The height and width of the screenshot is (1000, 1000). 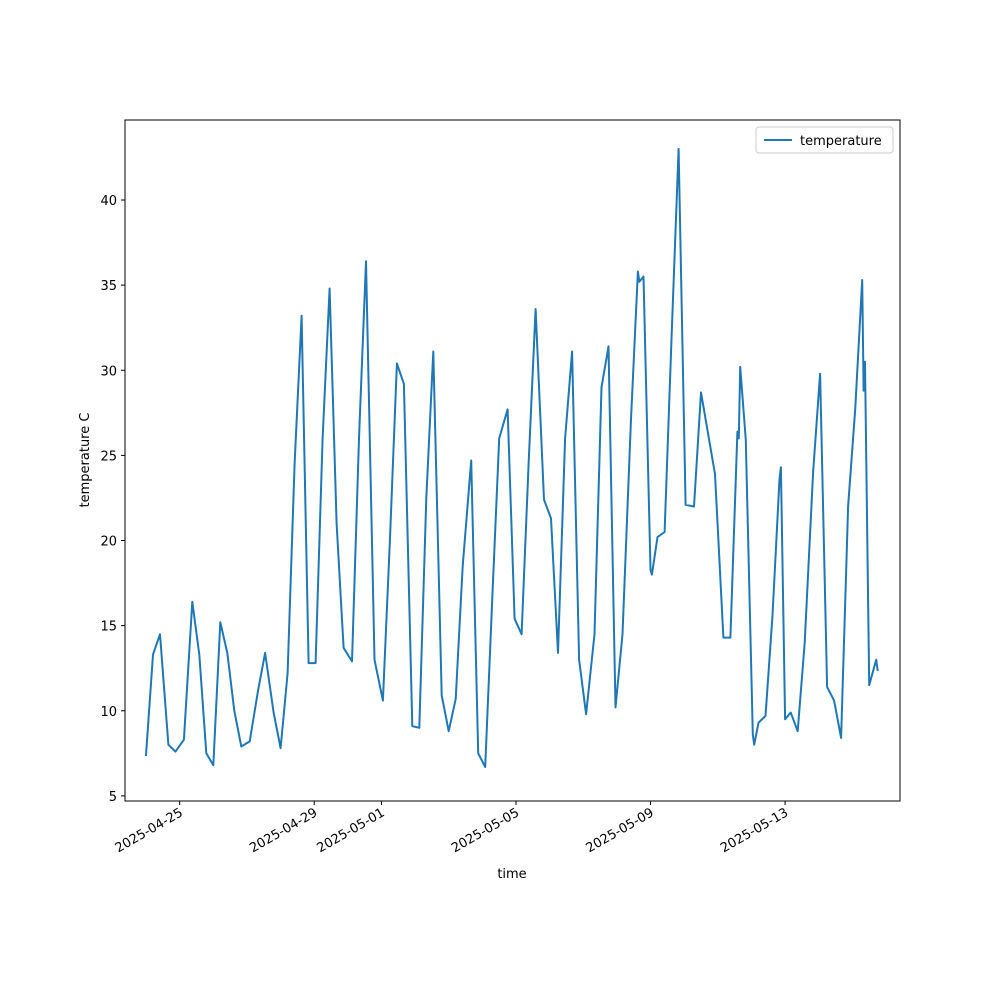 I want to click on x-tick-label: 2025-04-29, so click(x=283, y=830).